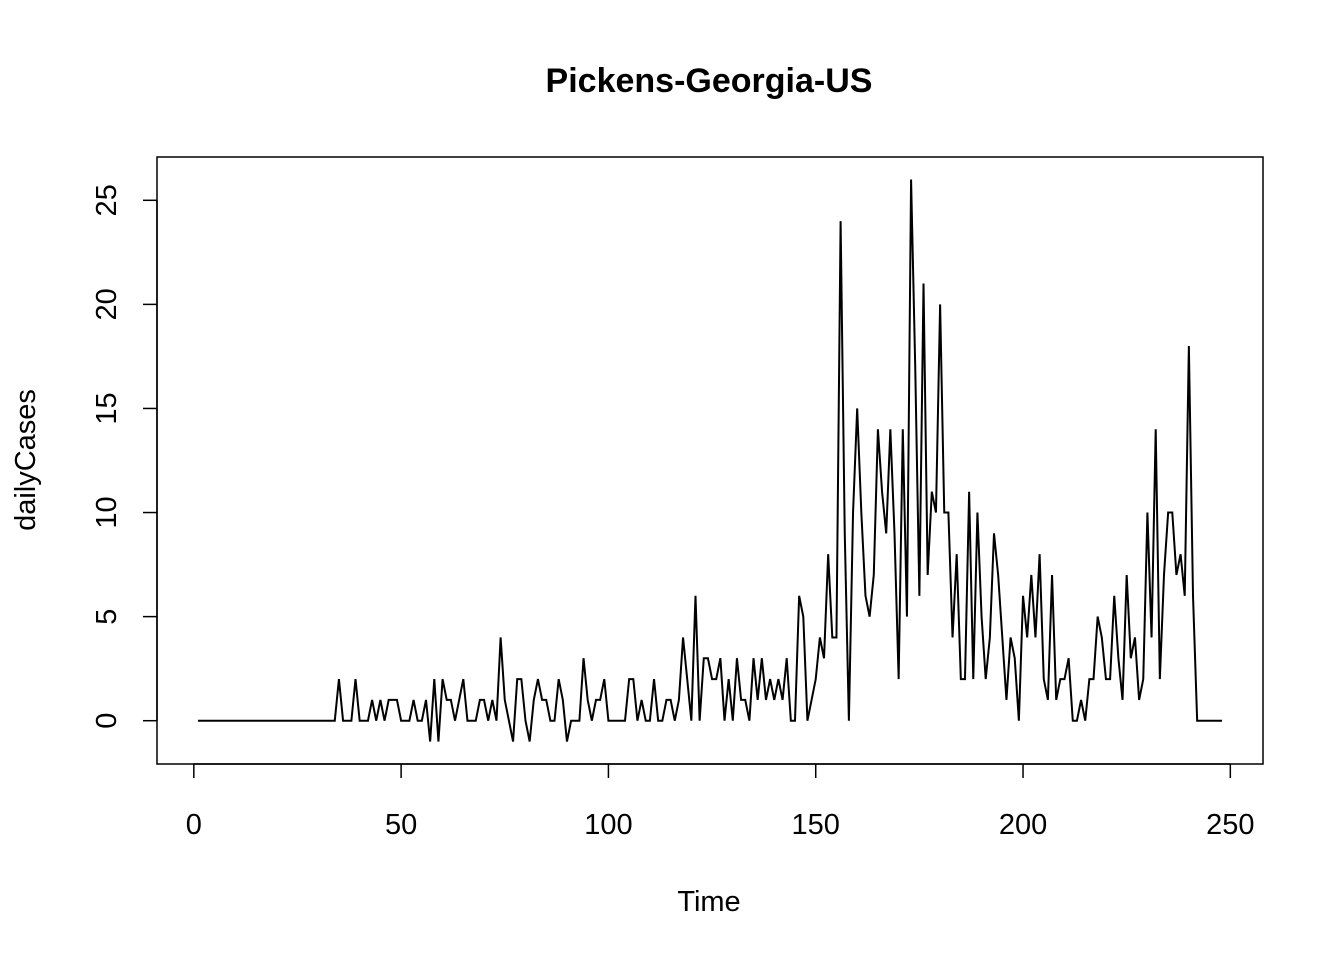  What do you see at coordinates (107, 721) in the screenshot?
I see `y-tick-label: 0` at bounding box center [107, 721].